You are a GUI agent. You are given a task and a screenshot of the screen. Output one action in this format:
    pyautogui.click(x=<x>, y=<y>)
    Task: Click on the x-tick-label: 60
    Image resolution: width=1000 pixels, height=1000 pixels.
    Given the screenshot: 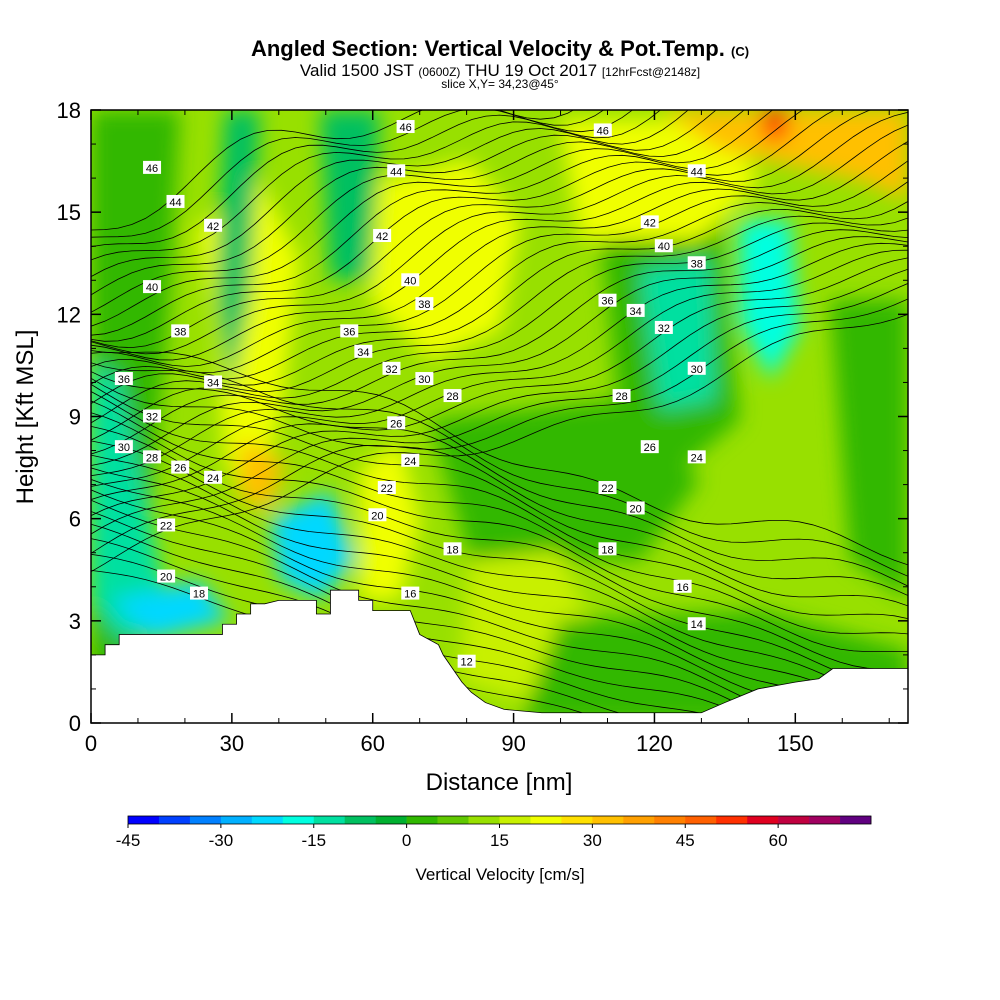 What is the action you would take?
    pyautogui.click(x=372, y=743)
    